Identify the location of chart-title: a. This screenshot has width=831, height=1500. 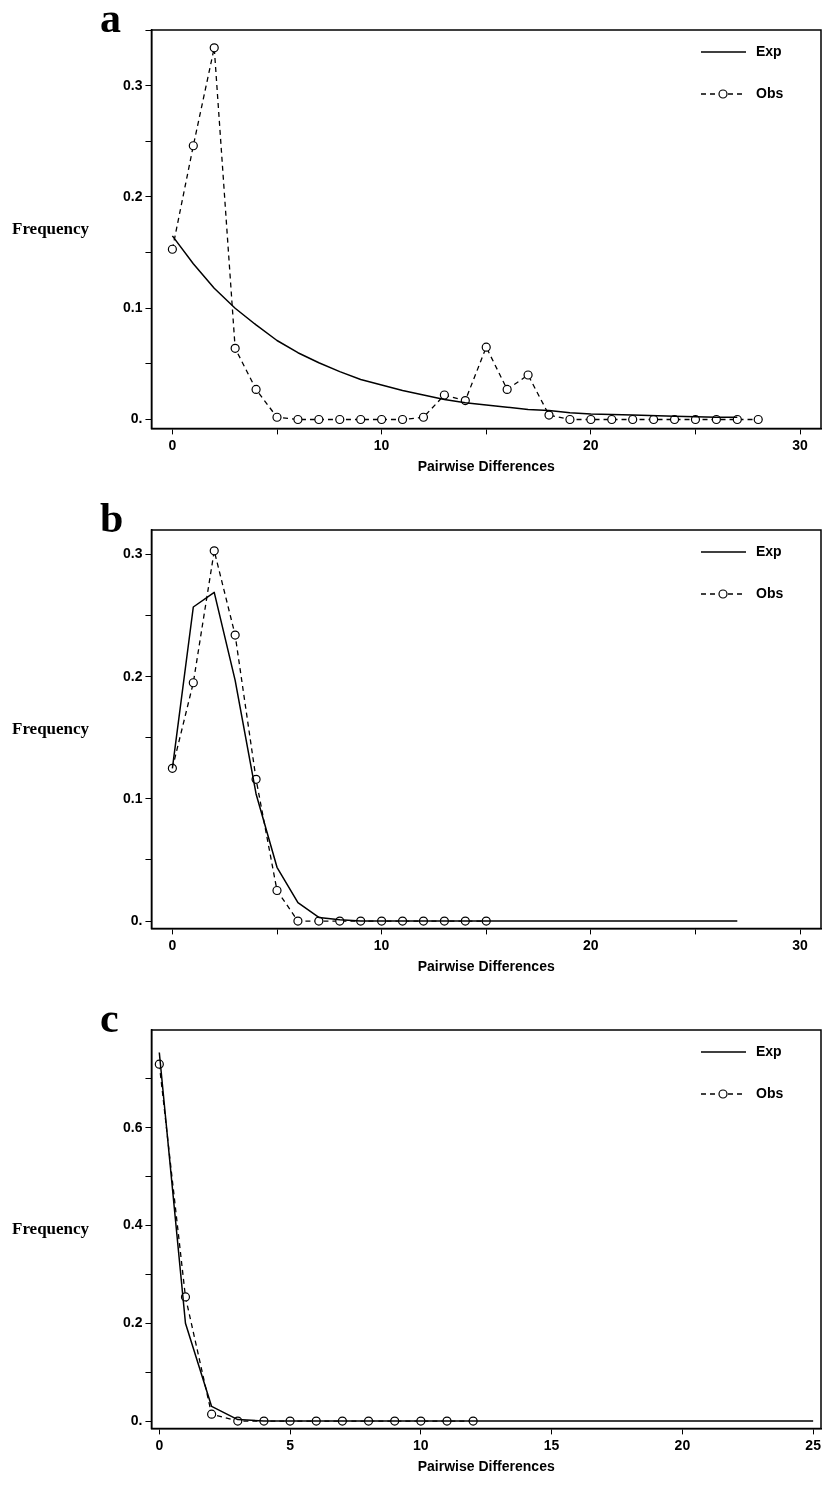
(110, 20).